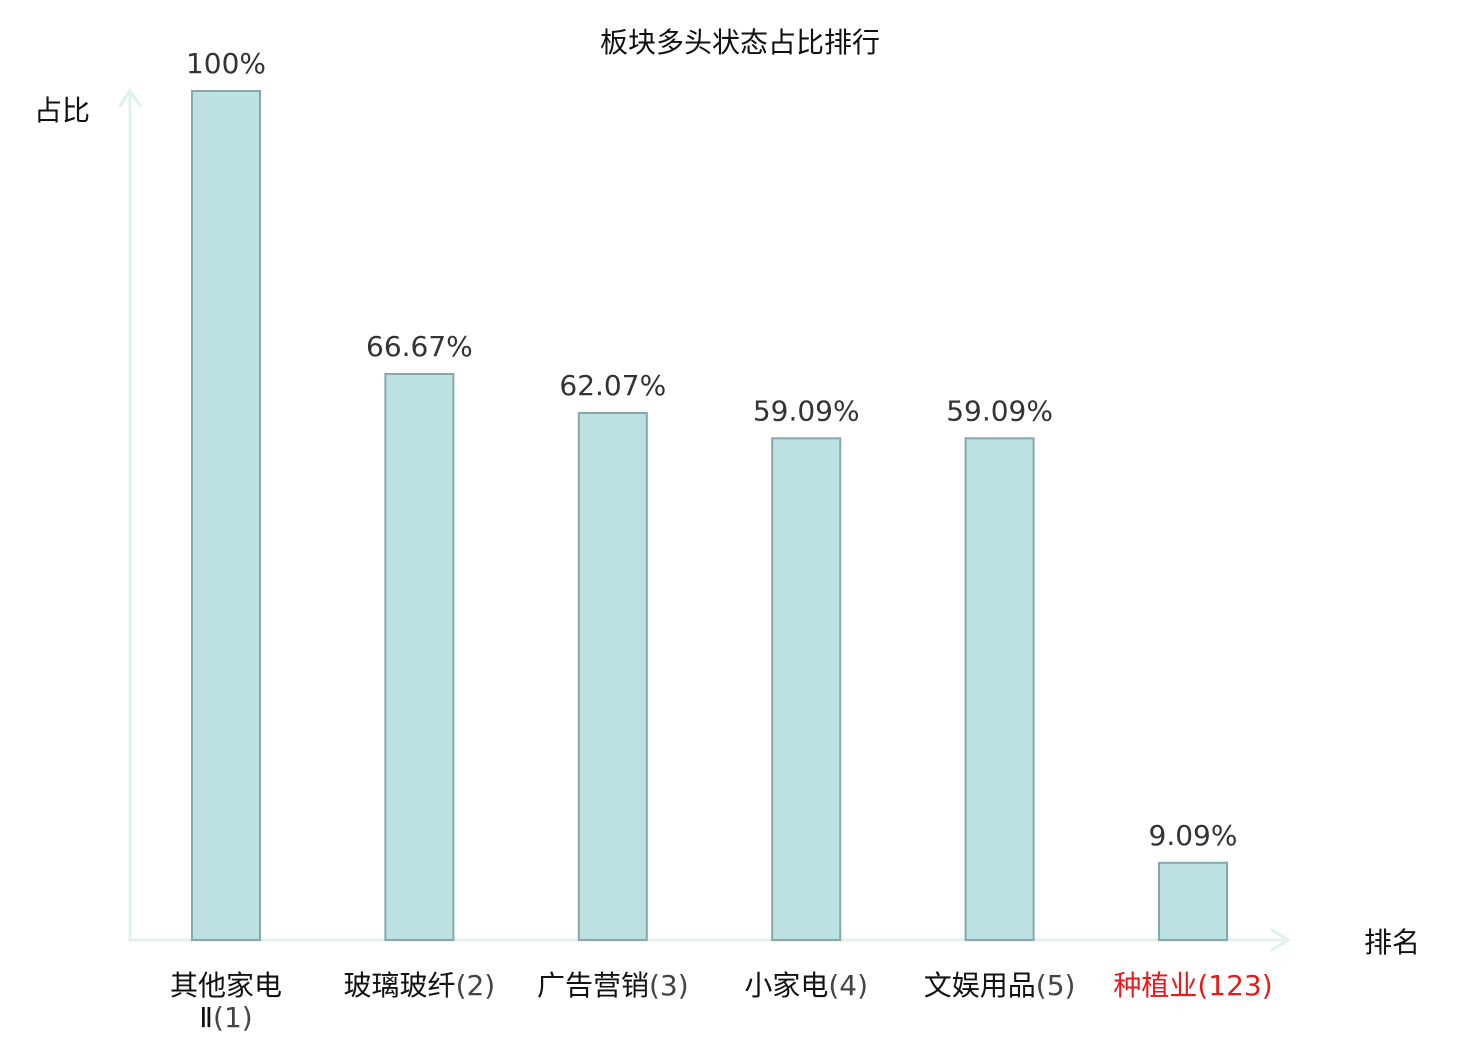  I want to click on category-label-5: 文娱用品(5), so click(1000, 985).